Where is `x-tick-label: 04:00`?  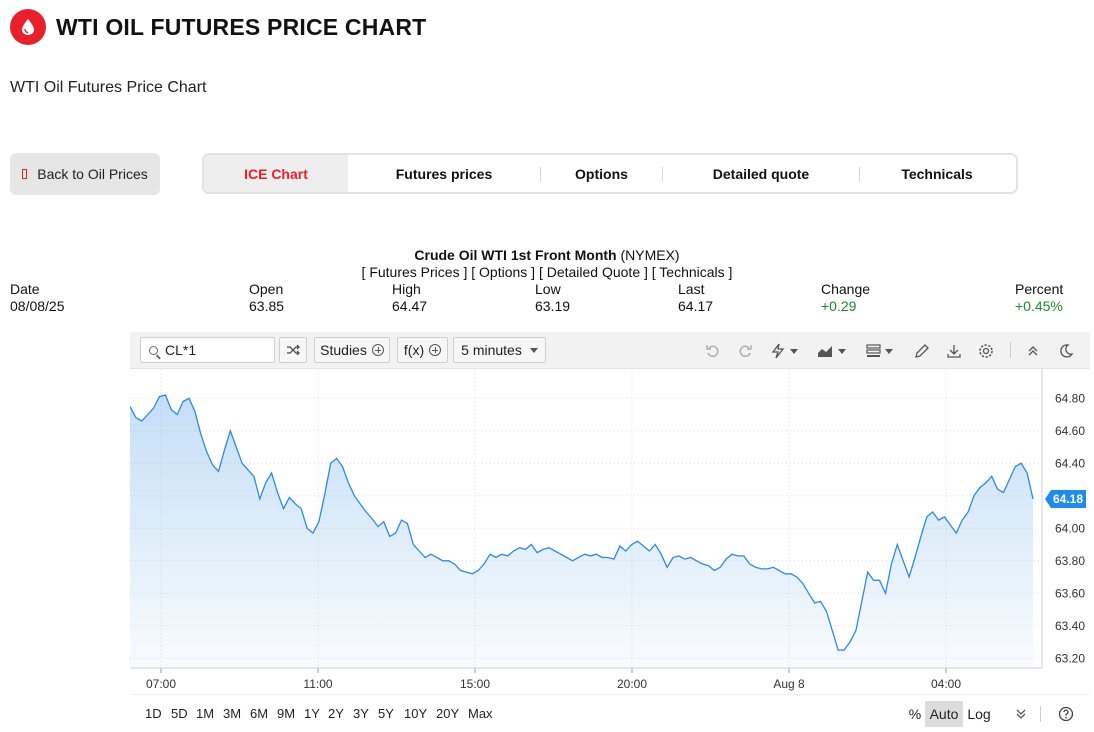 x-tick-label: 04:00 is located at coordinates (946, 684).